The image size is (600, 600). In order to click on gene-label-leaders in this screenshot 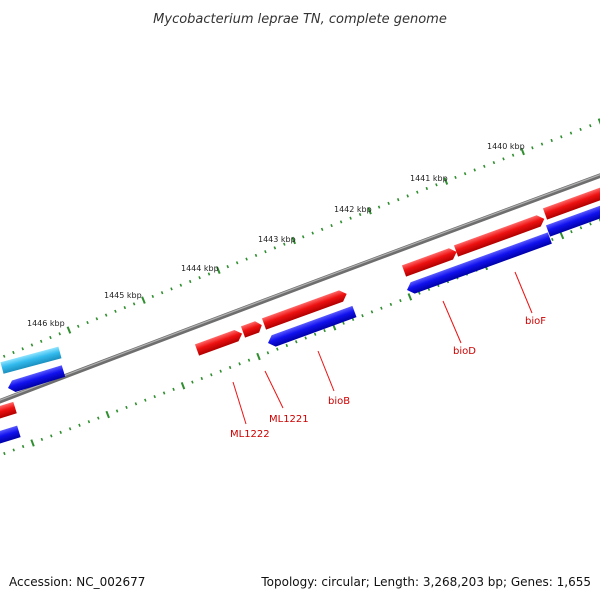, I will do `click(382, 348)`.